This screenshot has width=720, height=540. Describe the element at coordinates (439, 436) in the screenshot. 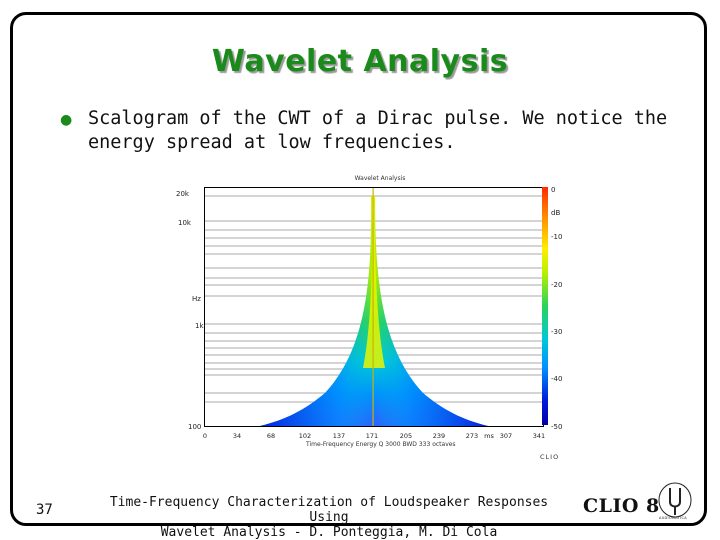

I see `x-tick-239: 239` at that location.